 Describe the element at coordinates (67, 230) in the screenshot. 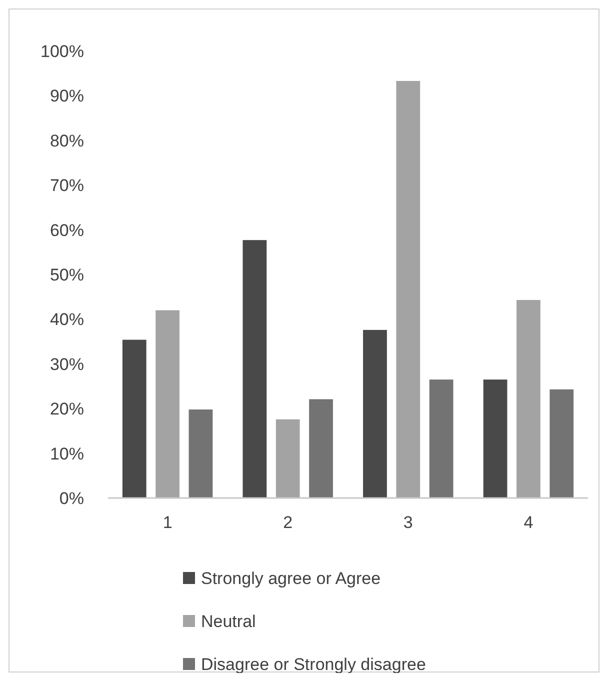

I see `y-tick-label: 60%` at that location.